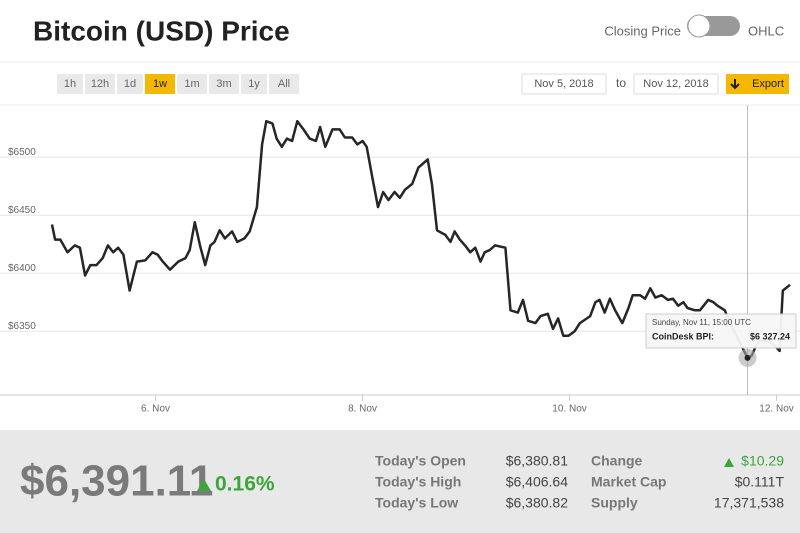  I want to click on date-to: Nov 12, 2018, so click(675, 84).